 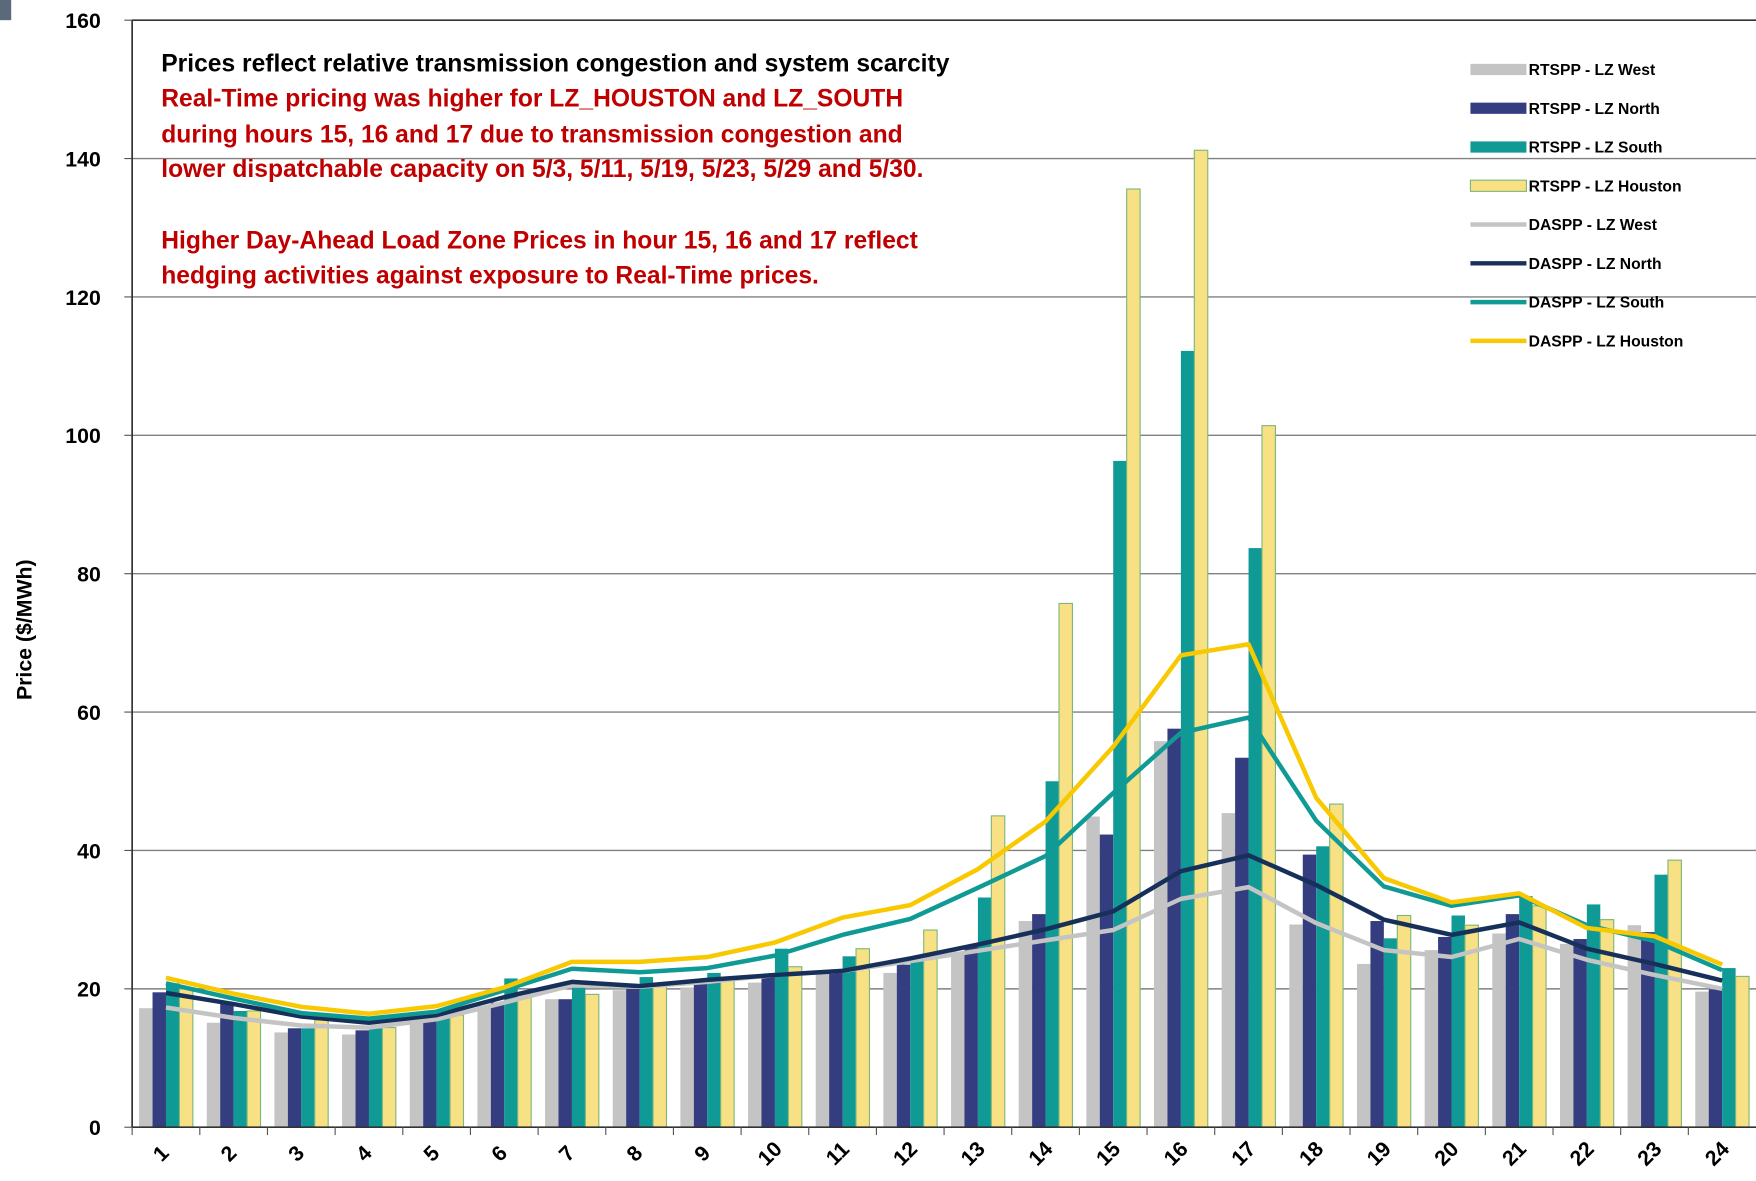 I want to click on x-tick-label: 24, so click(x=1717, y=1154).